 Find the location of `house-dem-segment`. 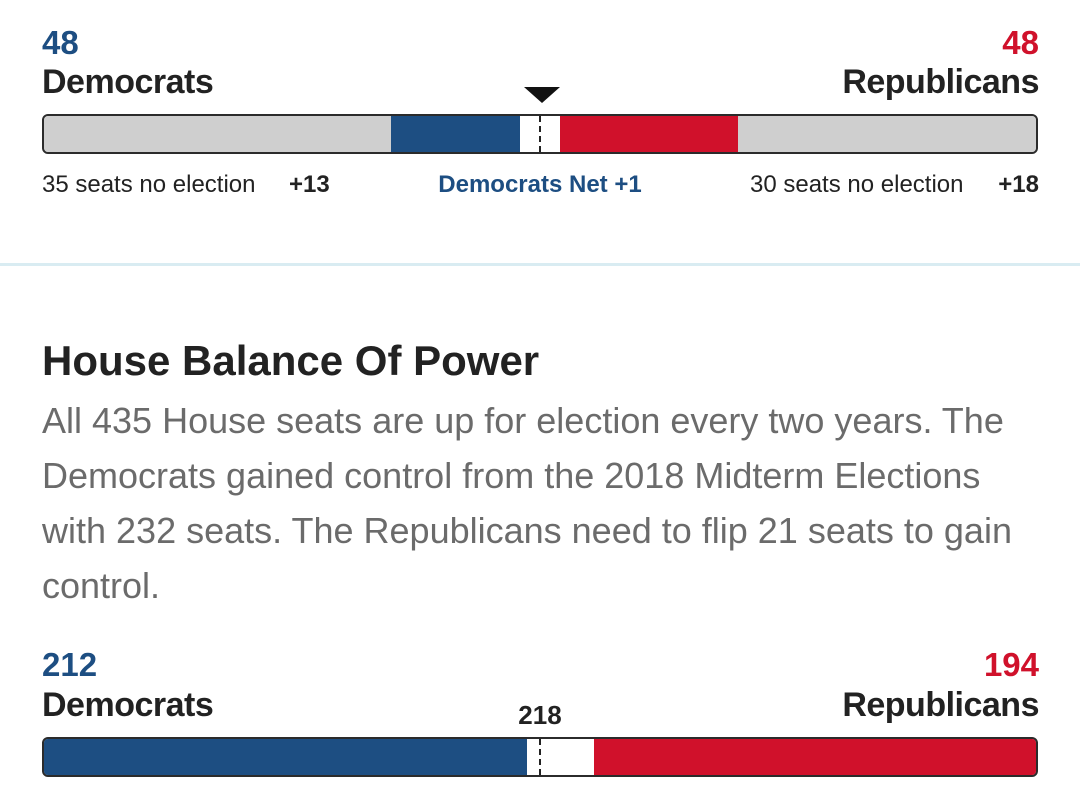

house-dem-segment is located at coordinates (286, 757).